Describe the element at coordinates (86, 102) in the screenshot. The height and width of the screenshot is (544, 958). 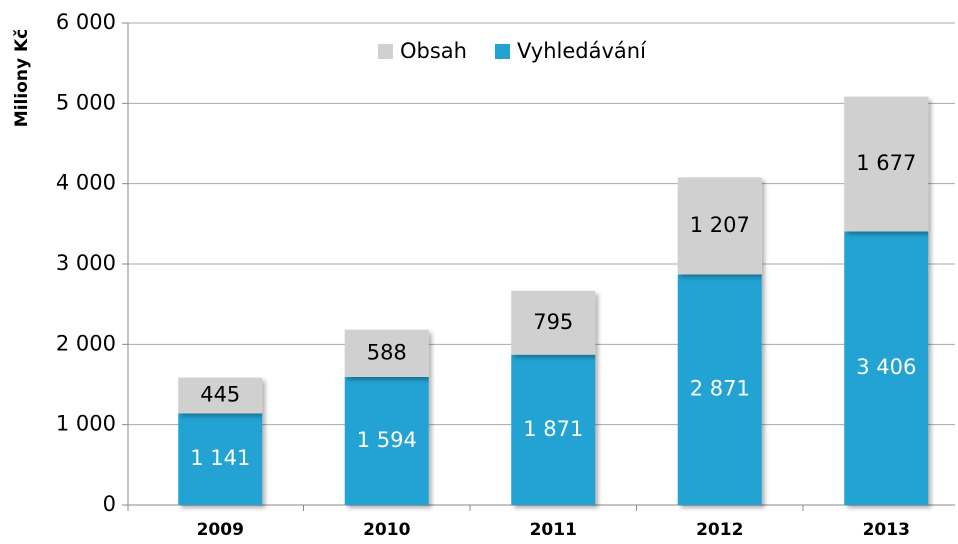
I see `y-tick-label: 5 000` at that location.